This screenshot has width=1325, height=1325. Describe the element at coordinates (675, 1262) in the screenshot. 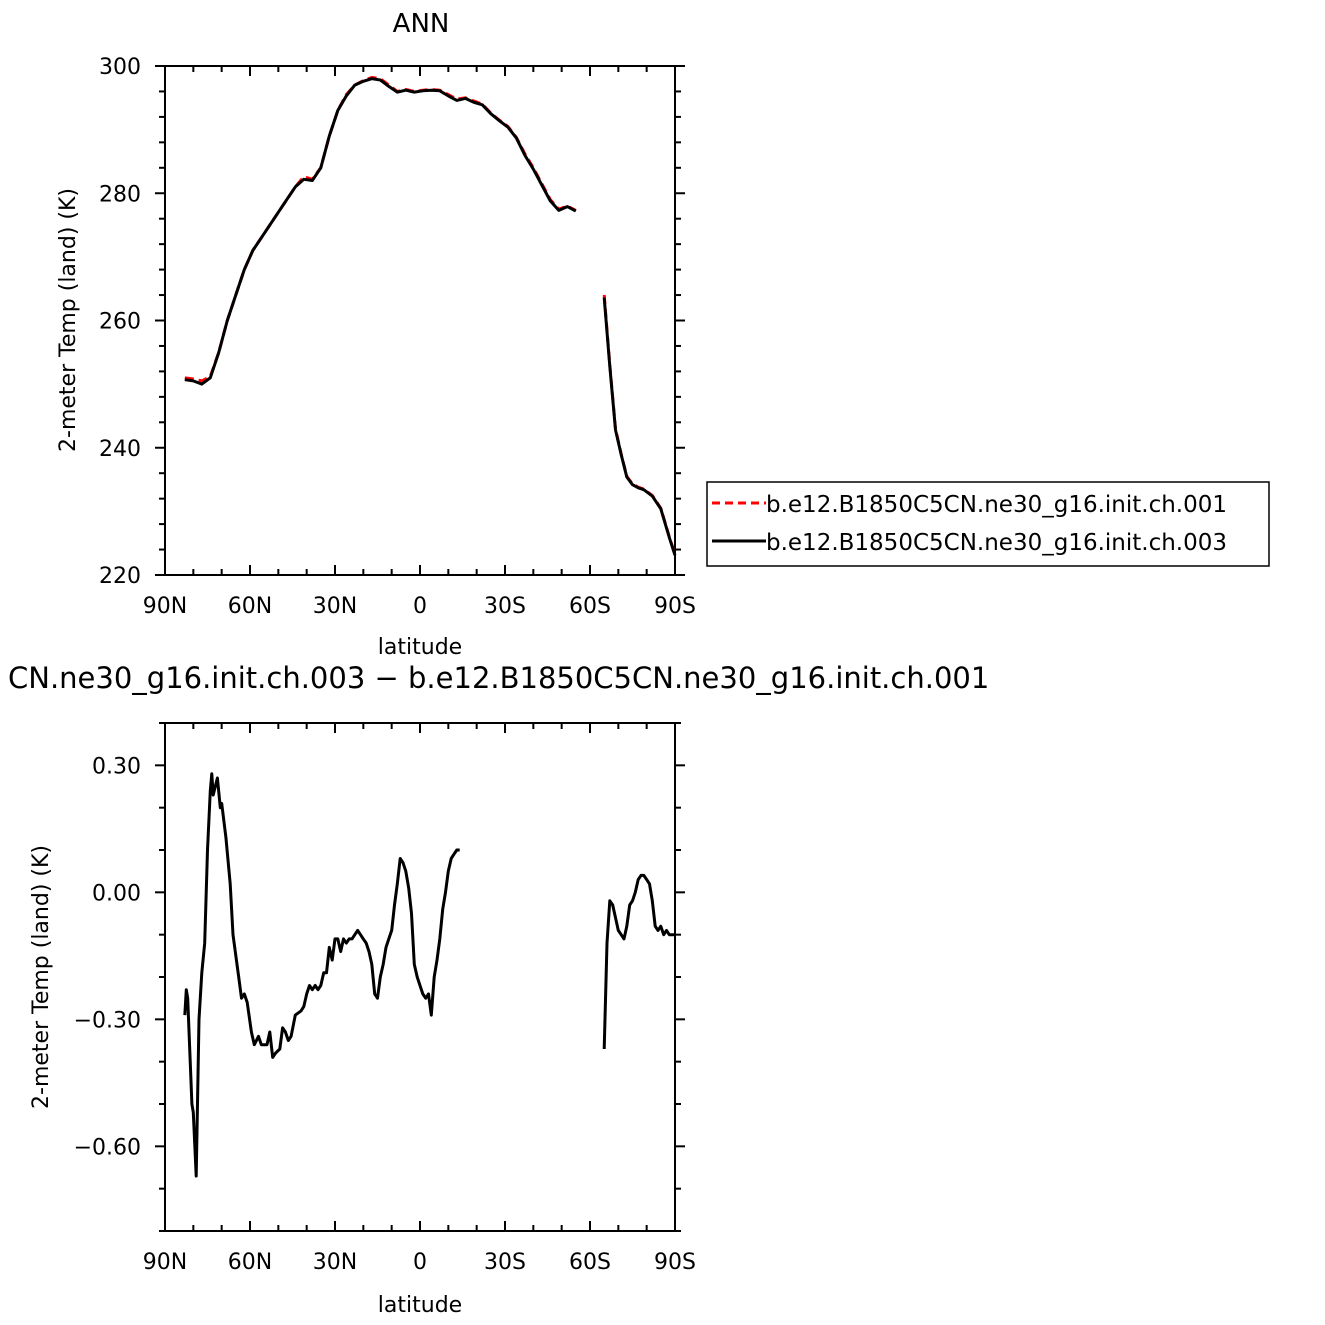

I see `bottom-x-tick-label: 90S` at that location.